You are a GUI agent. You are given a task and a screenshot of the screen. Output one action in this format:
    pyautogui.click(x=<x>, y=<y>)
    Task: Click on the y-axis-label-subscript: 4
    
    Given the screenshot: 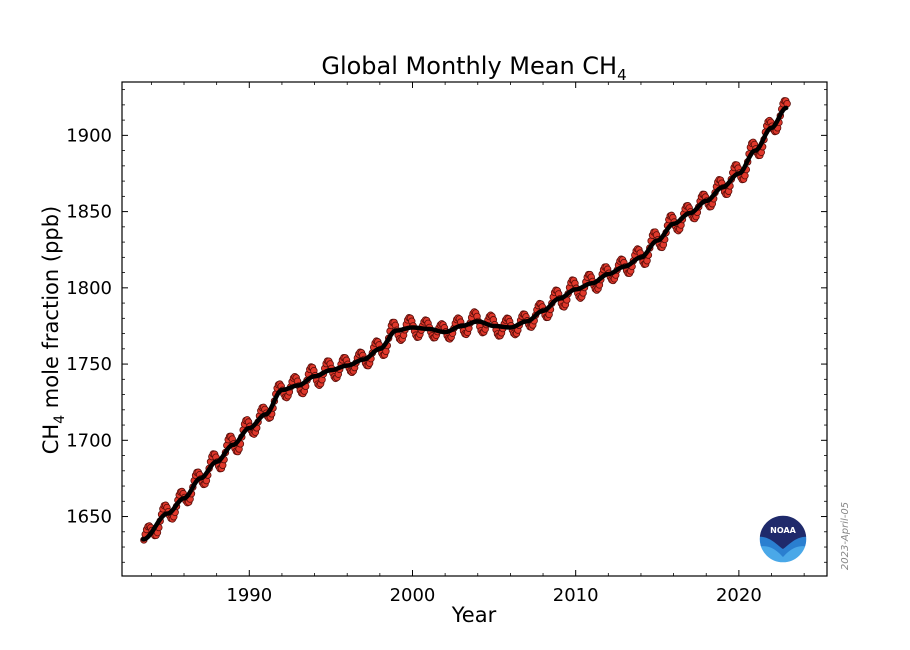 What is the action you would take?
    pyautogui.click(x=60, y=419)
    